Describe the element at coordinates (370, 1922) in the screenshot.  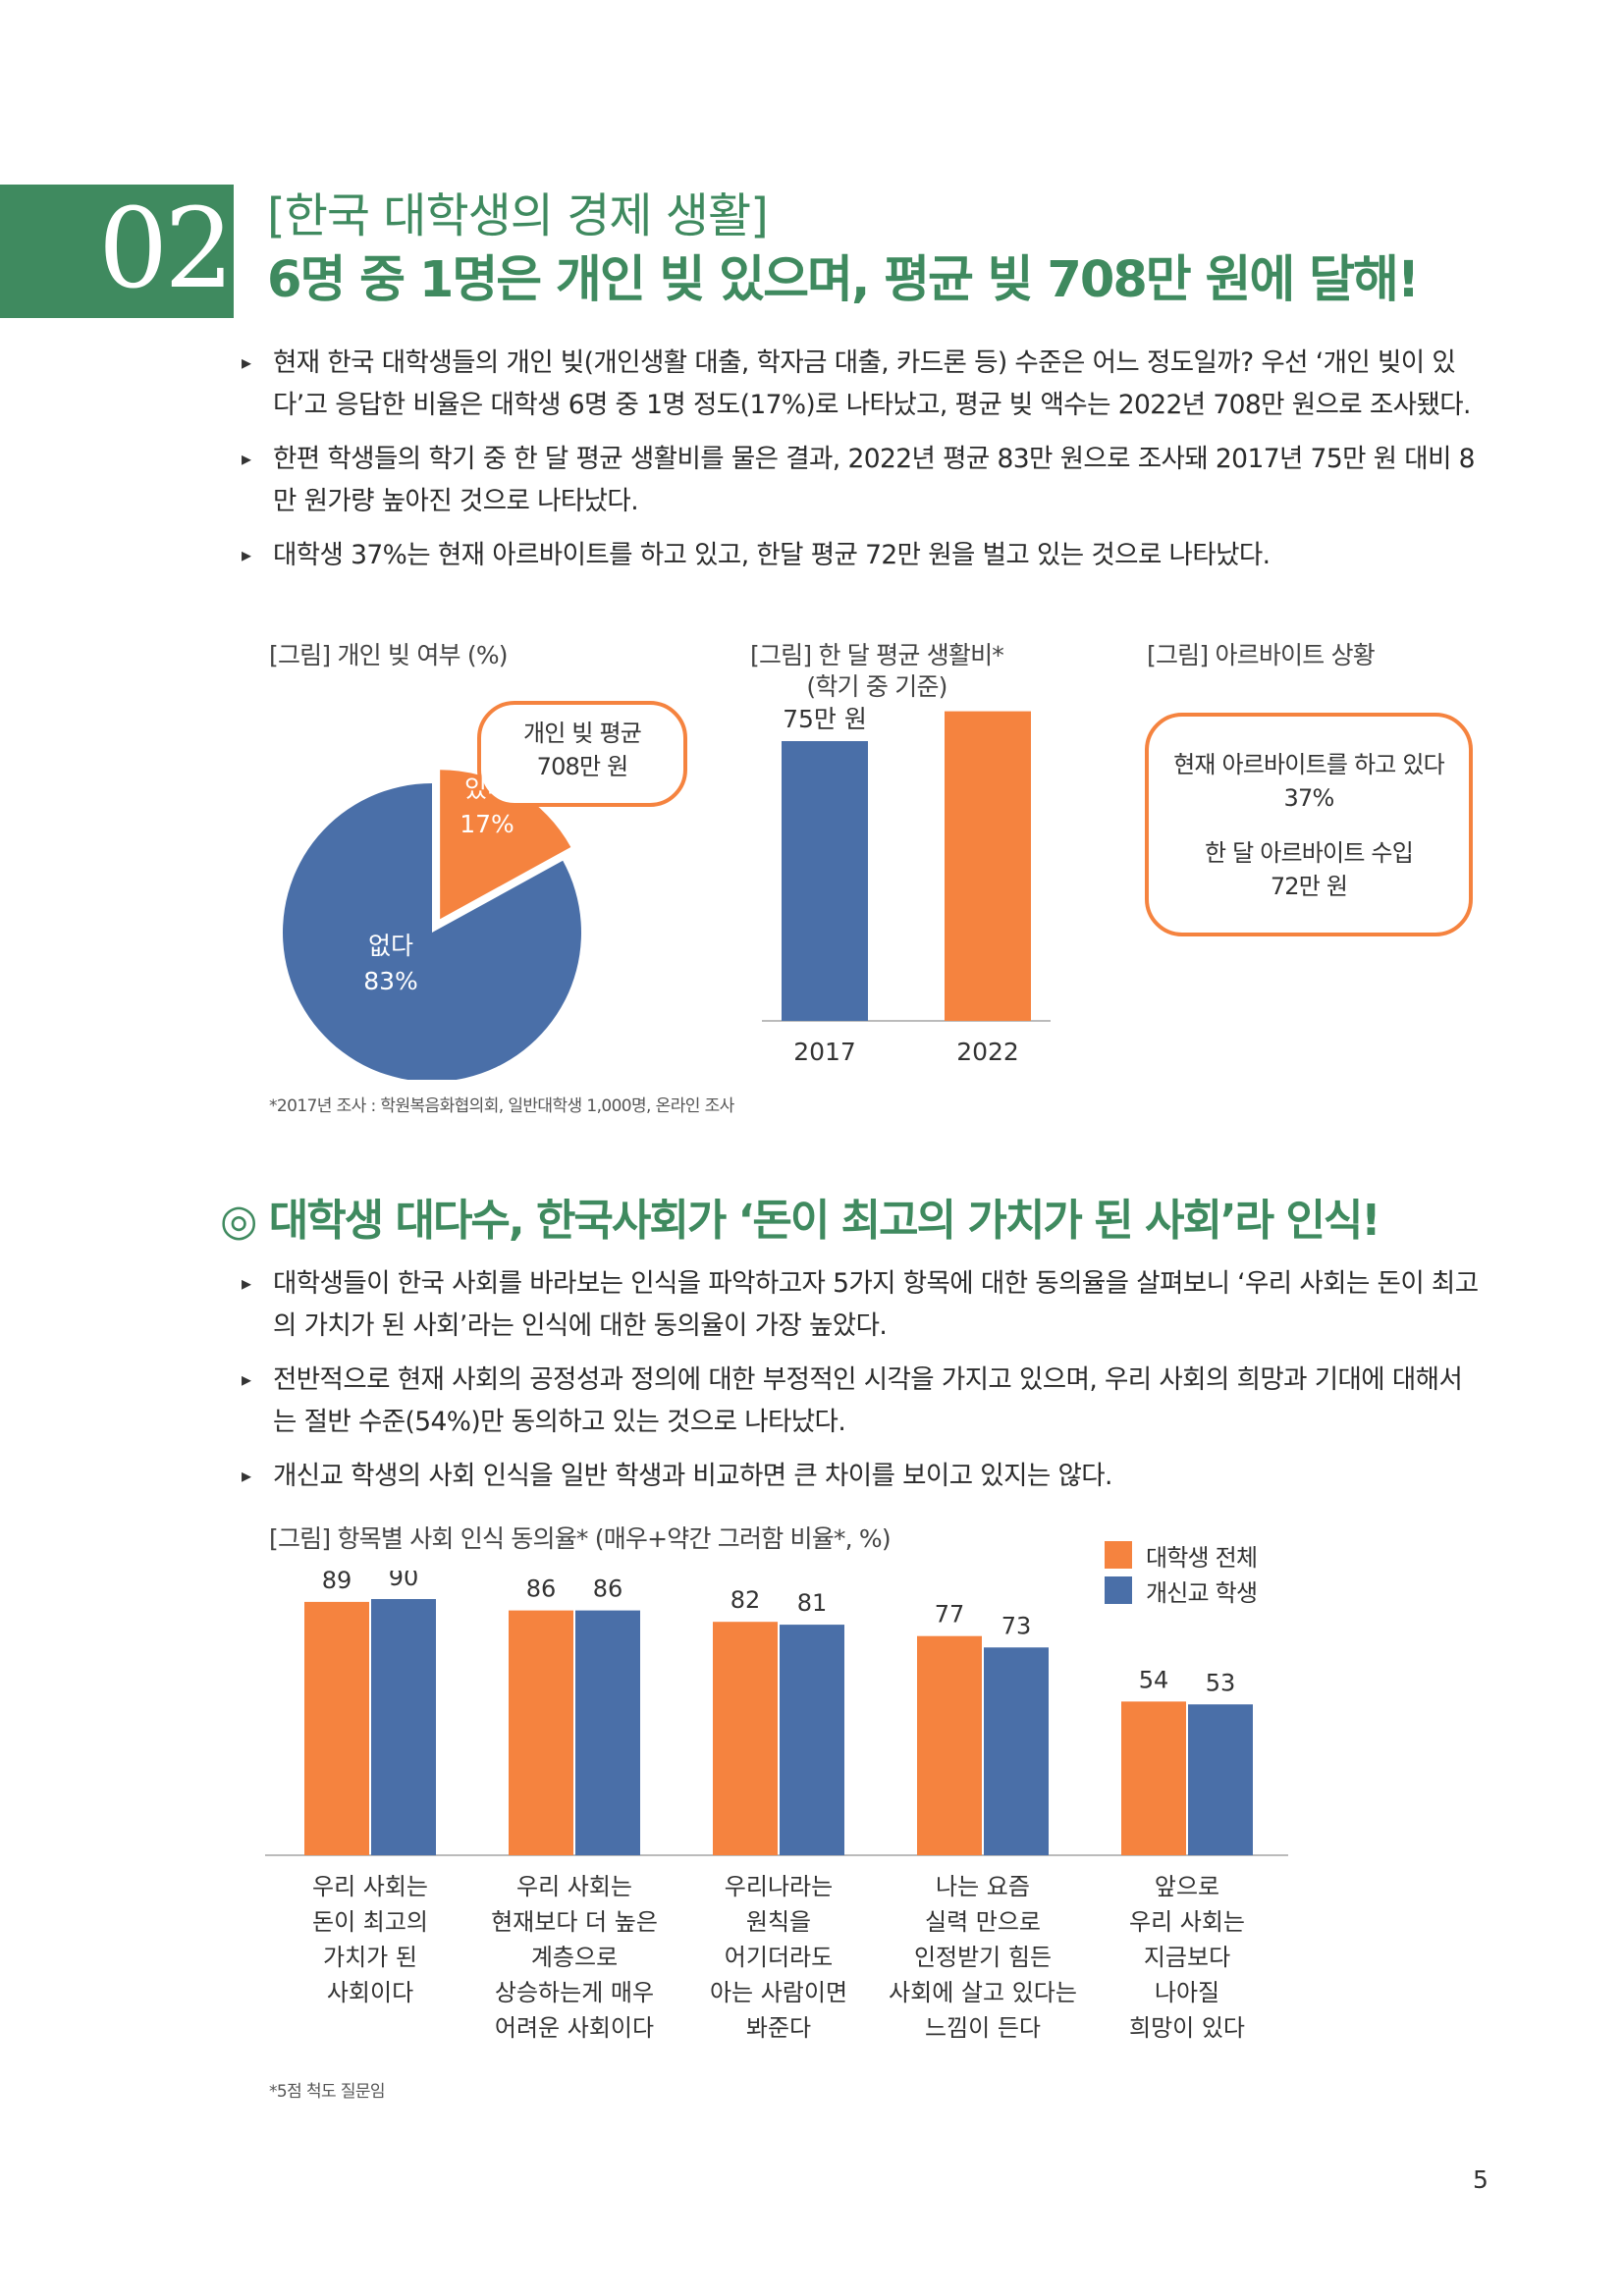
I see `category-label: 돈이 최고의` at that location.